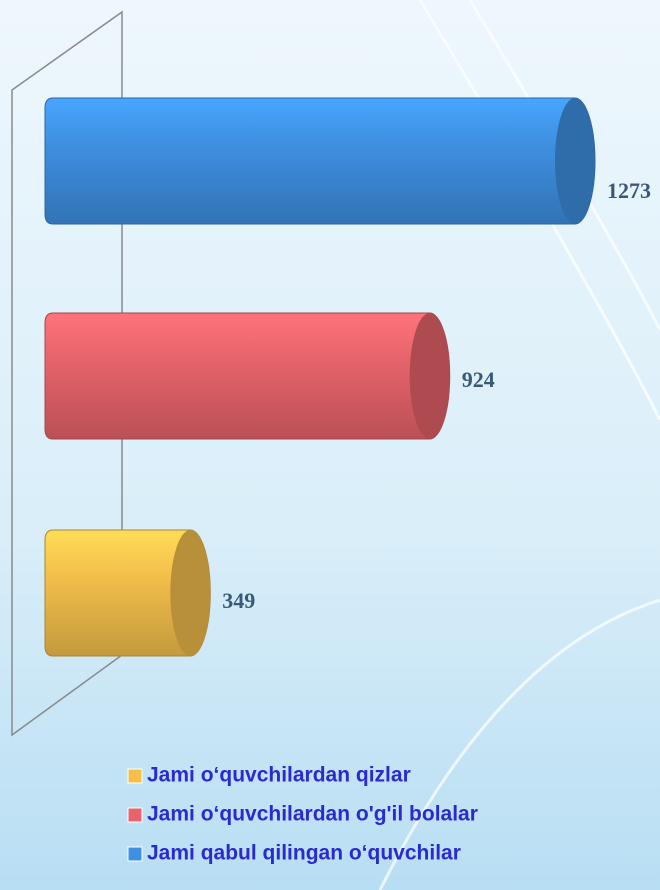 This screenshot has height=890, width=660. Describe the element at coordinates (279, 775) in the screenshot. I see `legend-label: Jami o‘quvchilardan qizlar` at that location.